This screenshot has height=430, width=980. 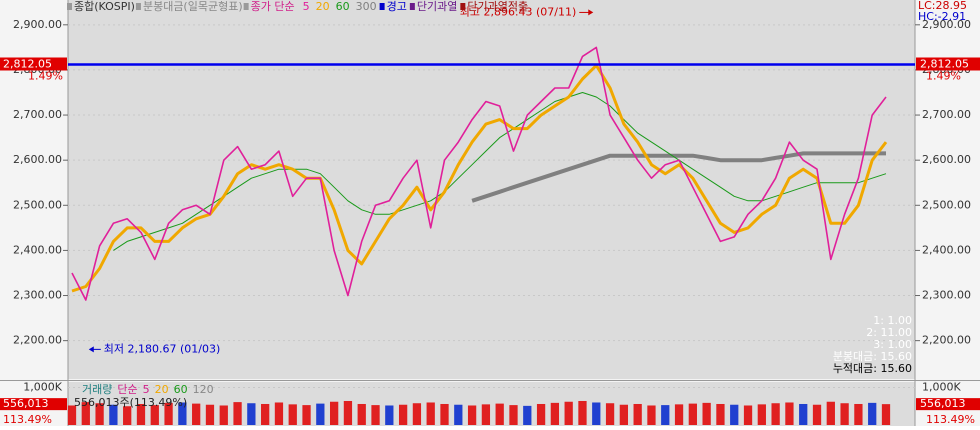 I want to click on info-text: 3: 1.00, so click(x=892, y=344).